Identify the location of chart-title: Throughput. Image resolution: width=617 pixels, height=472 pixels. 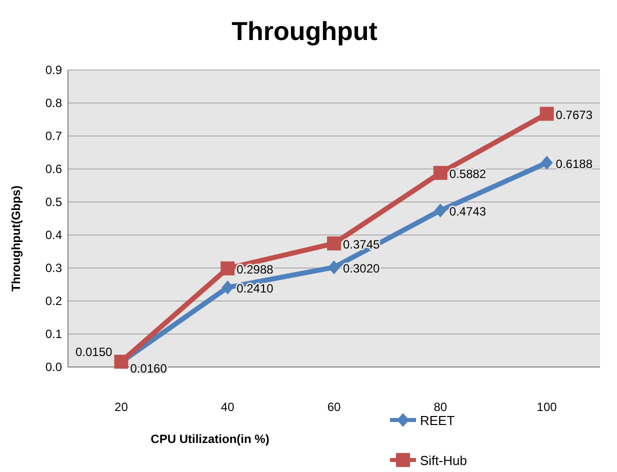
(305, 31).